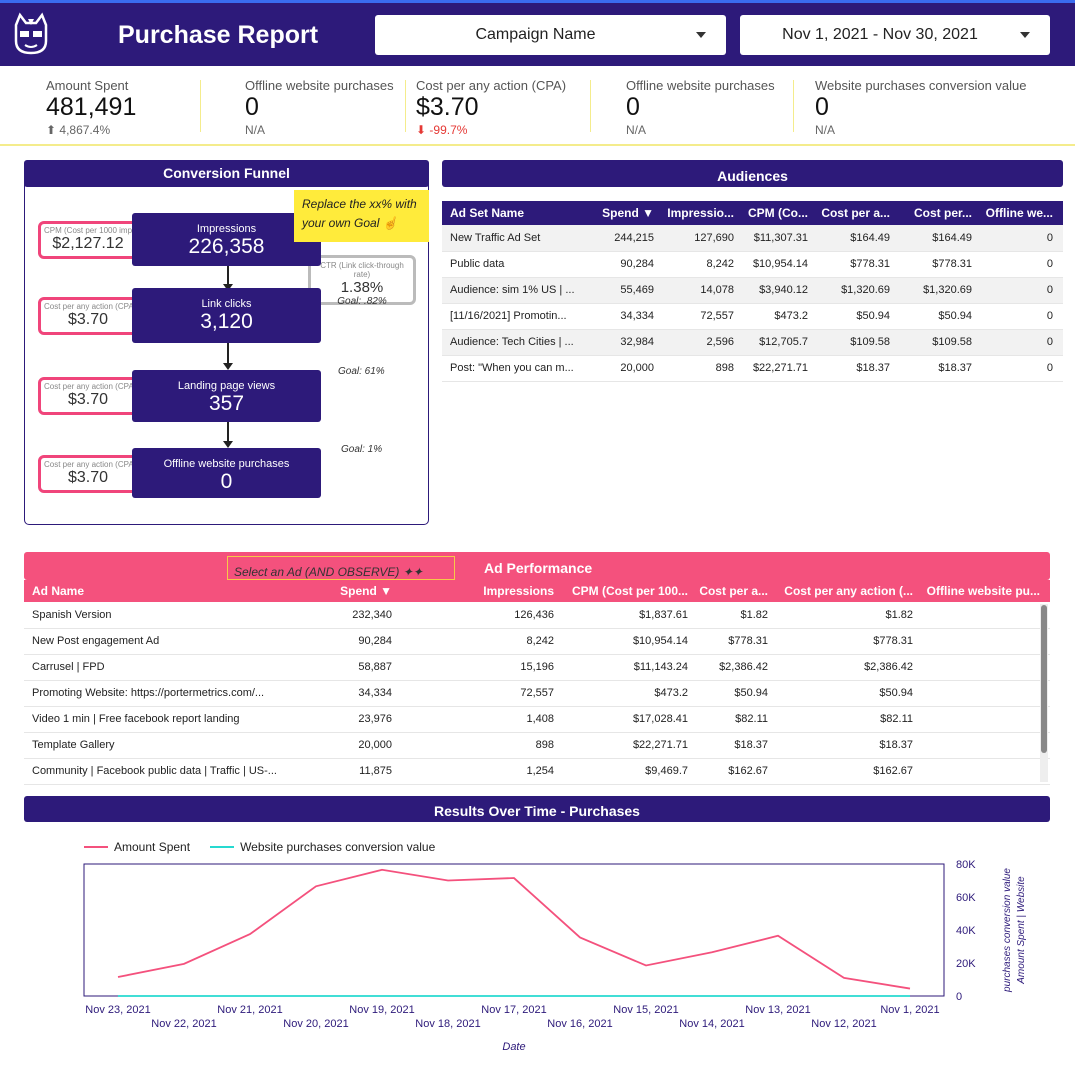 This screenshot has height=1074, width=1075. I want to click on kpi-delta: N/A, so click(825, 130).